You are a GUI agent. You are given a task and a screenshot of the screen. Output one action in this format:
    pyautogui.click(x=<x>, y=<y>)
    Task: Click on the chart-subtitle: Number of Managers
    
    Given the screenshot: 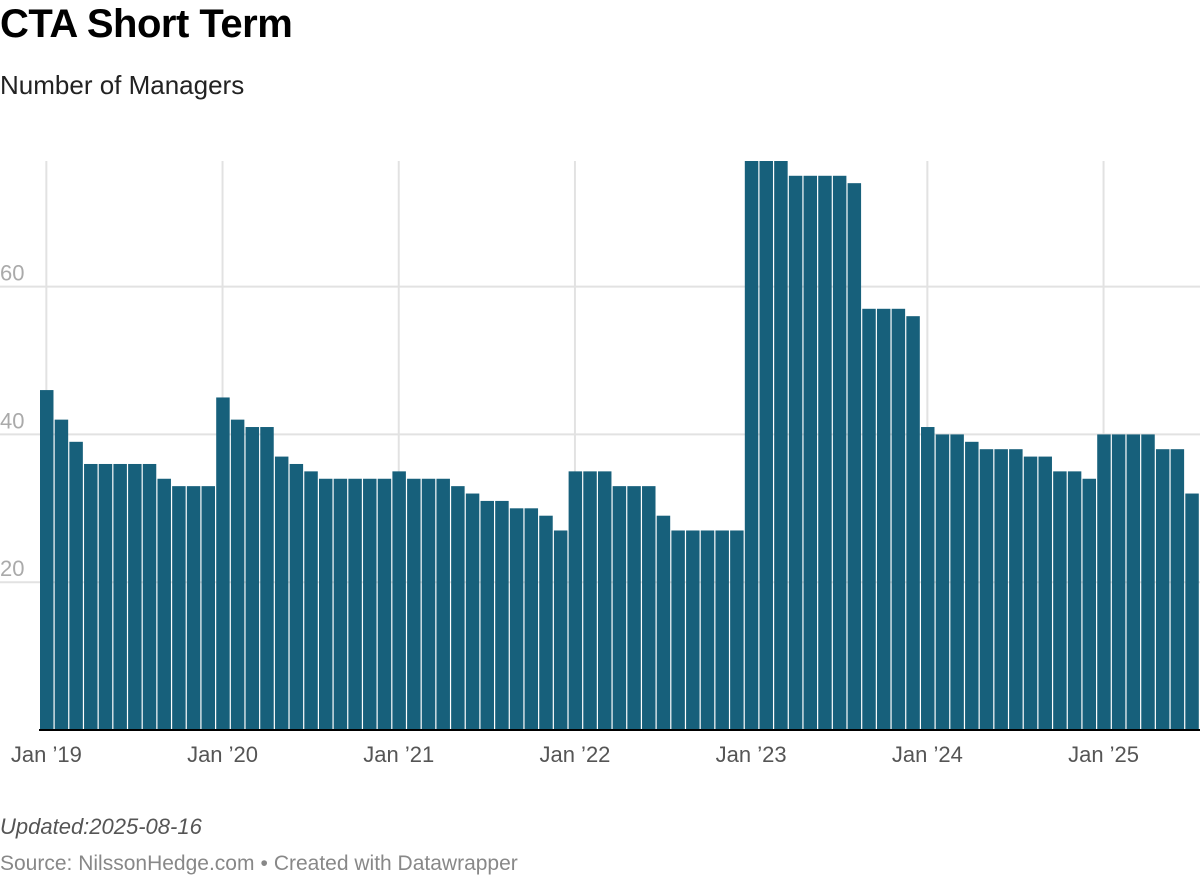 What is the action you would take?
    pyautogui.click(x=122, y=85)
    